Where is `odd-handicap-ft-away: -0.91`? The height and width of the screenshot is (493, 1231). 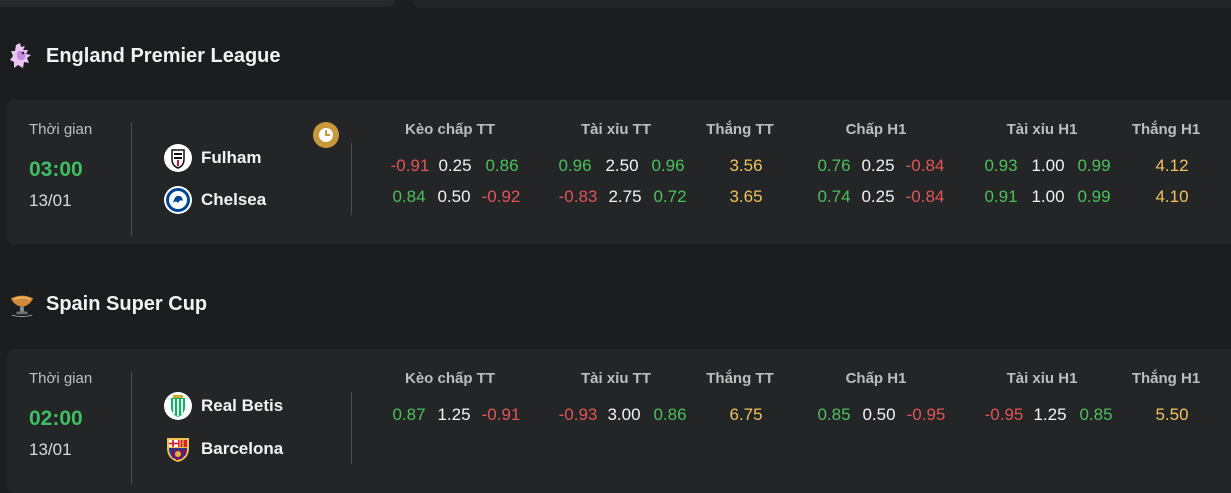
odd-handicap-ft-away: -0.91 is located at coordinates (501, 414).